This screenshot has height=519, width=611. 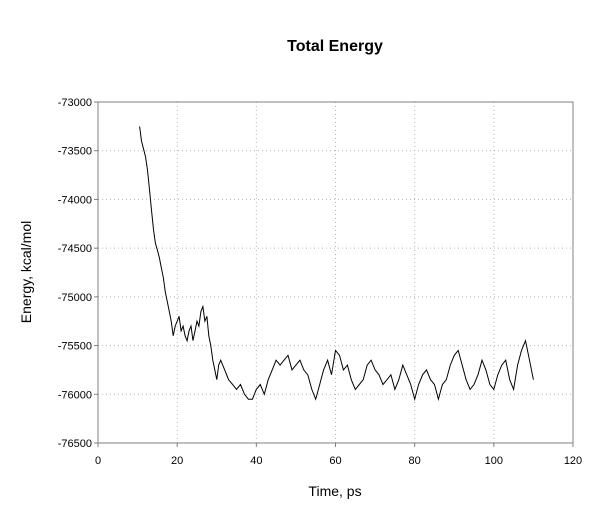 What do you see at coordinates (494, 461) in the screenshot?
I see `x-tick-label: 100` at bounding box center [494, 461].